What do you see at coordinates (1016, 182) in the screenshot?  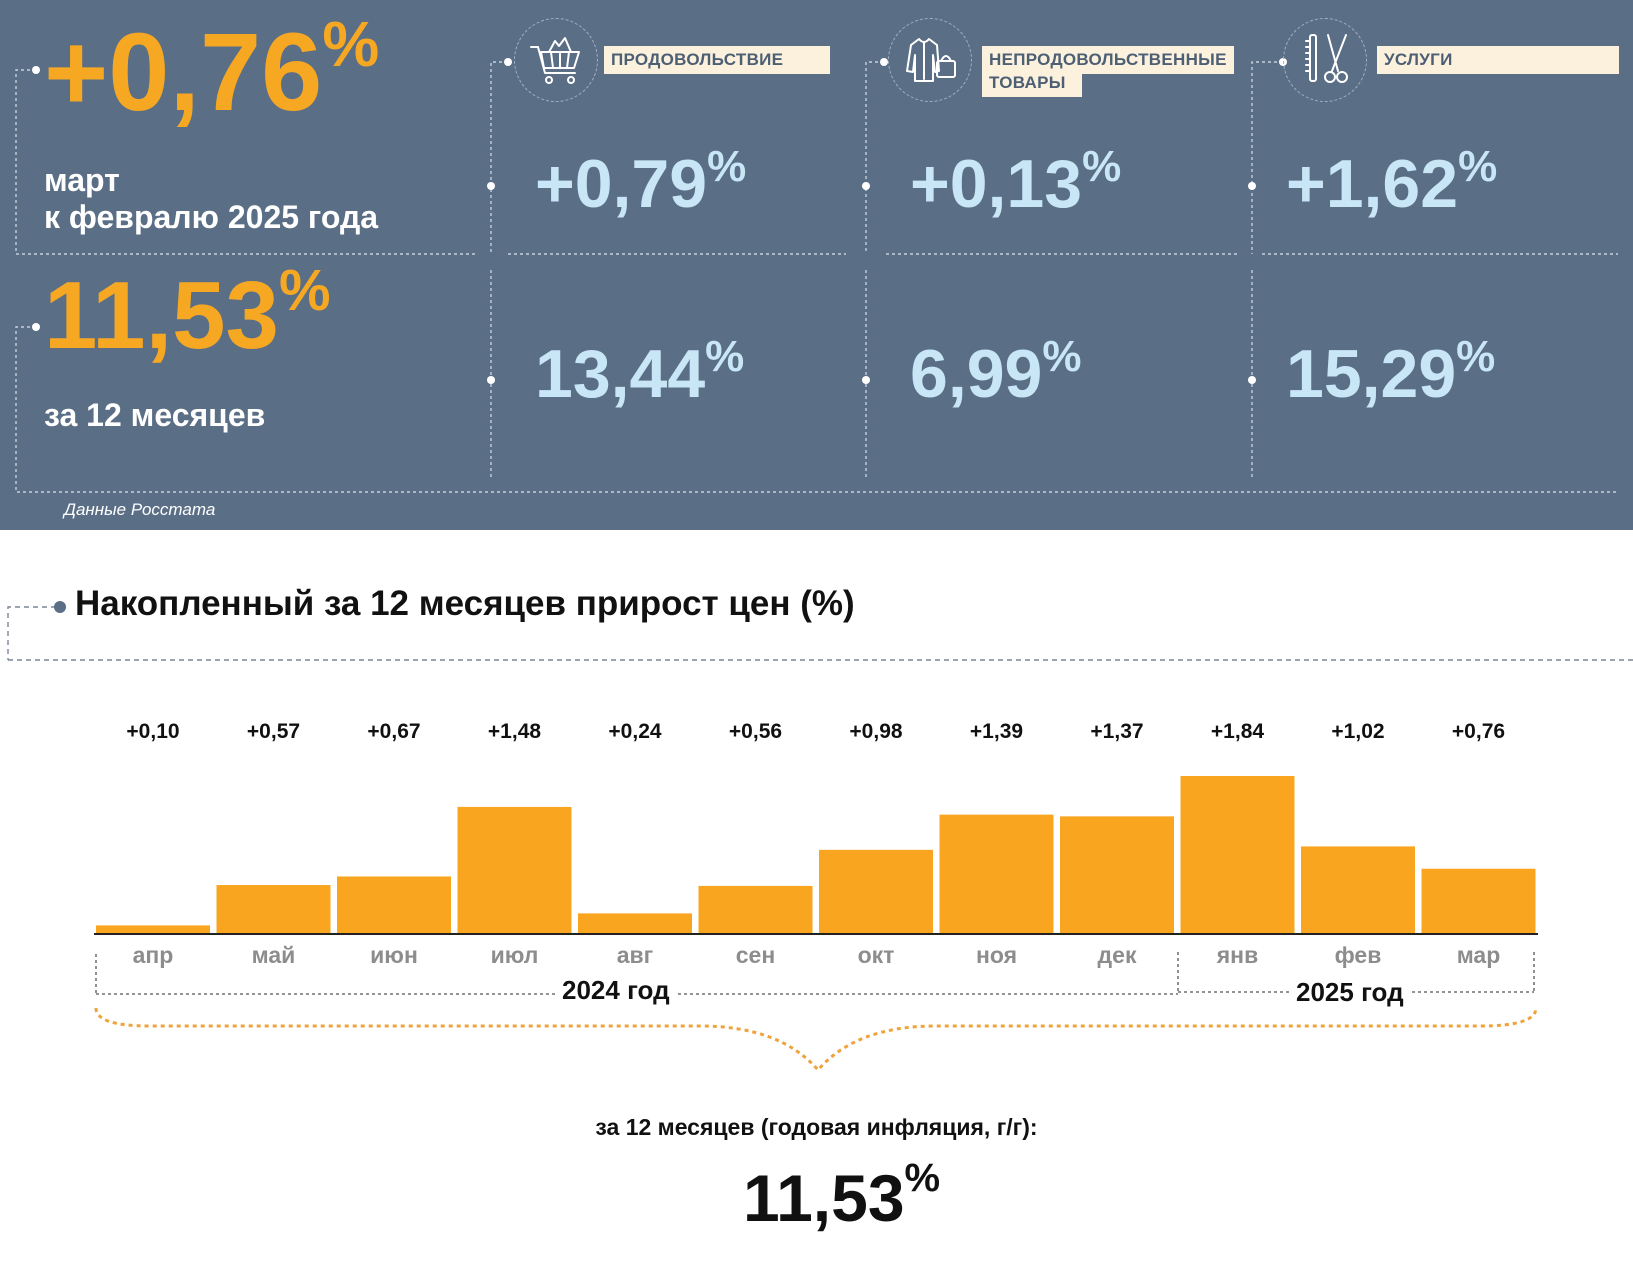 I see `nonfood-monthly-value: +0,13%` at bounding box center [1016, 182].